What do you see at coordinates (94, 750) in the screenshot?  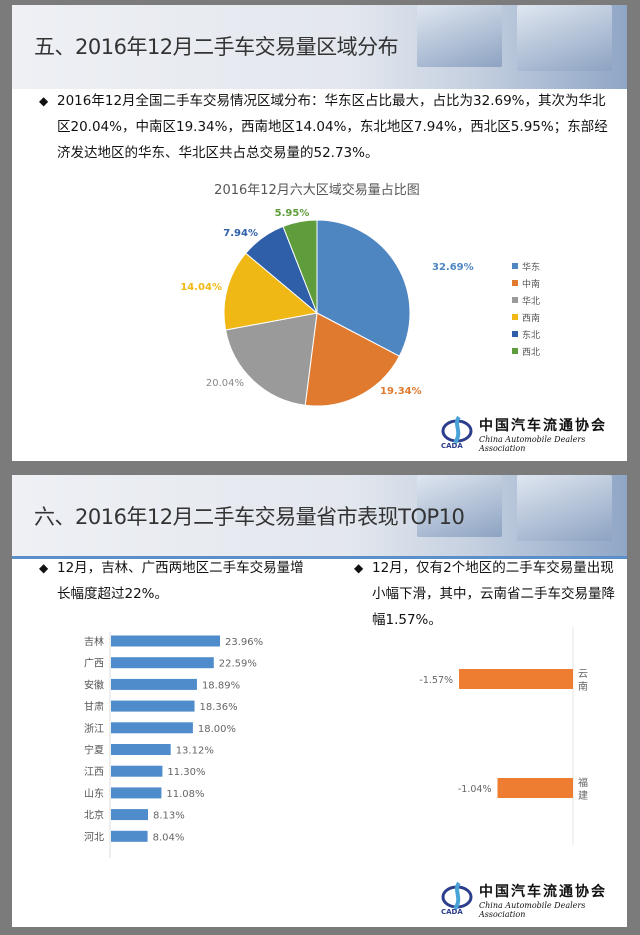 I see `category-label: 宁夏` at bounding box center [94, 750].